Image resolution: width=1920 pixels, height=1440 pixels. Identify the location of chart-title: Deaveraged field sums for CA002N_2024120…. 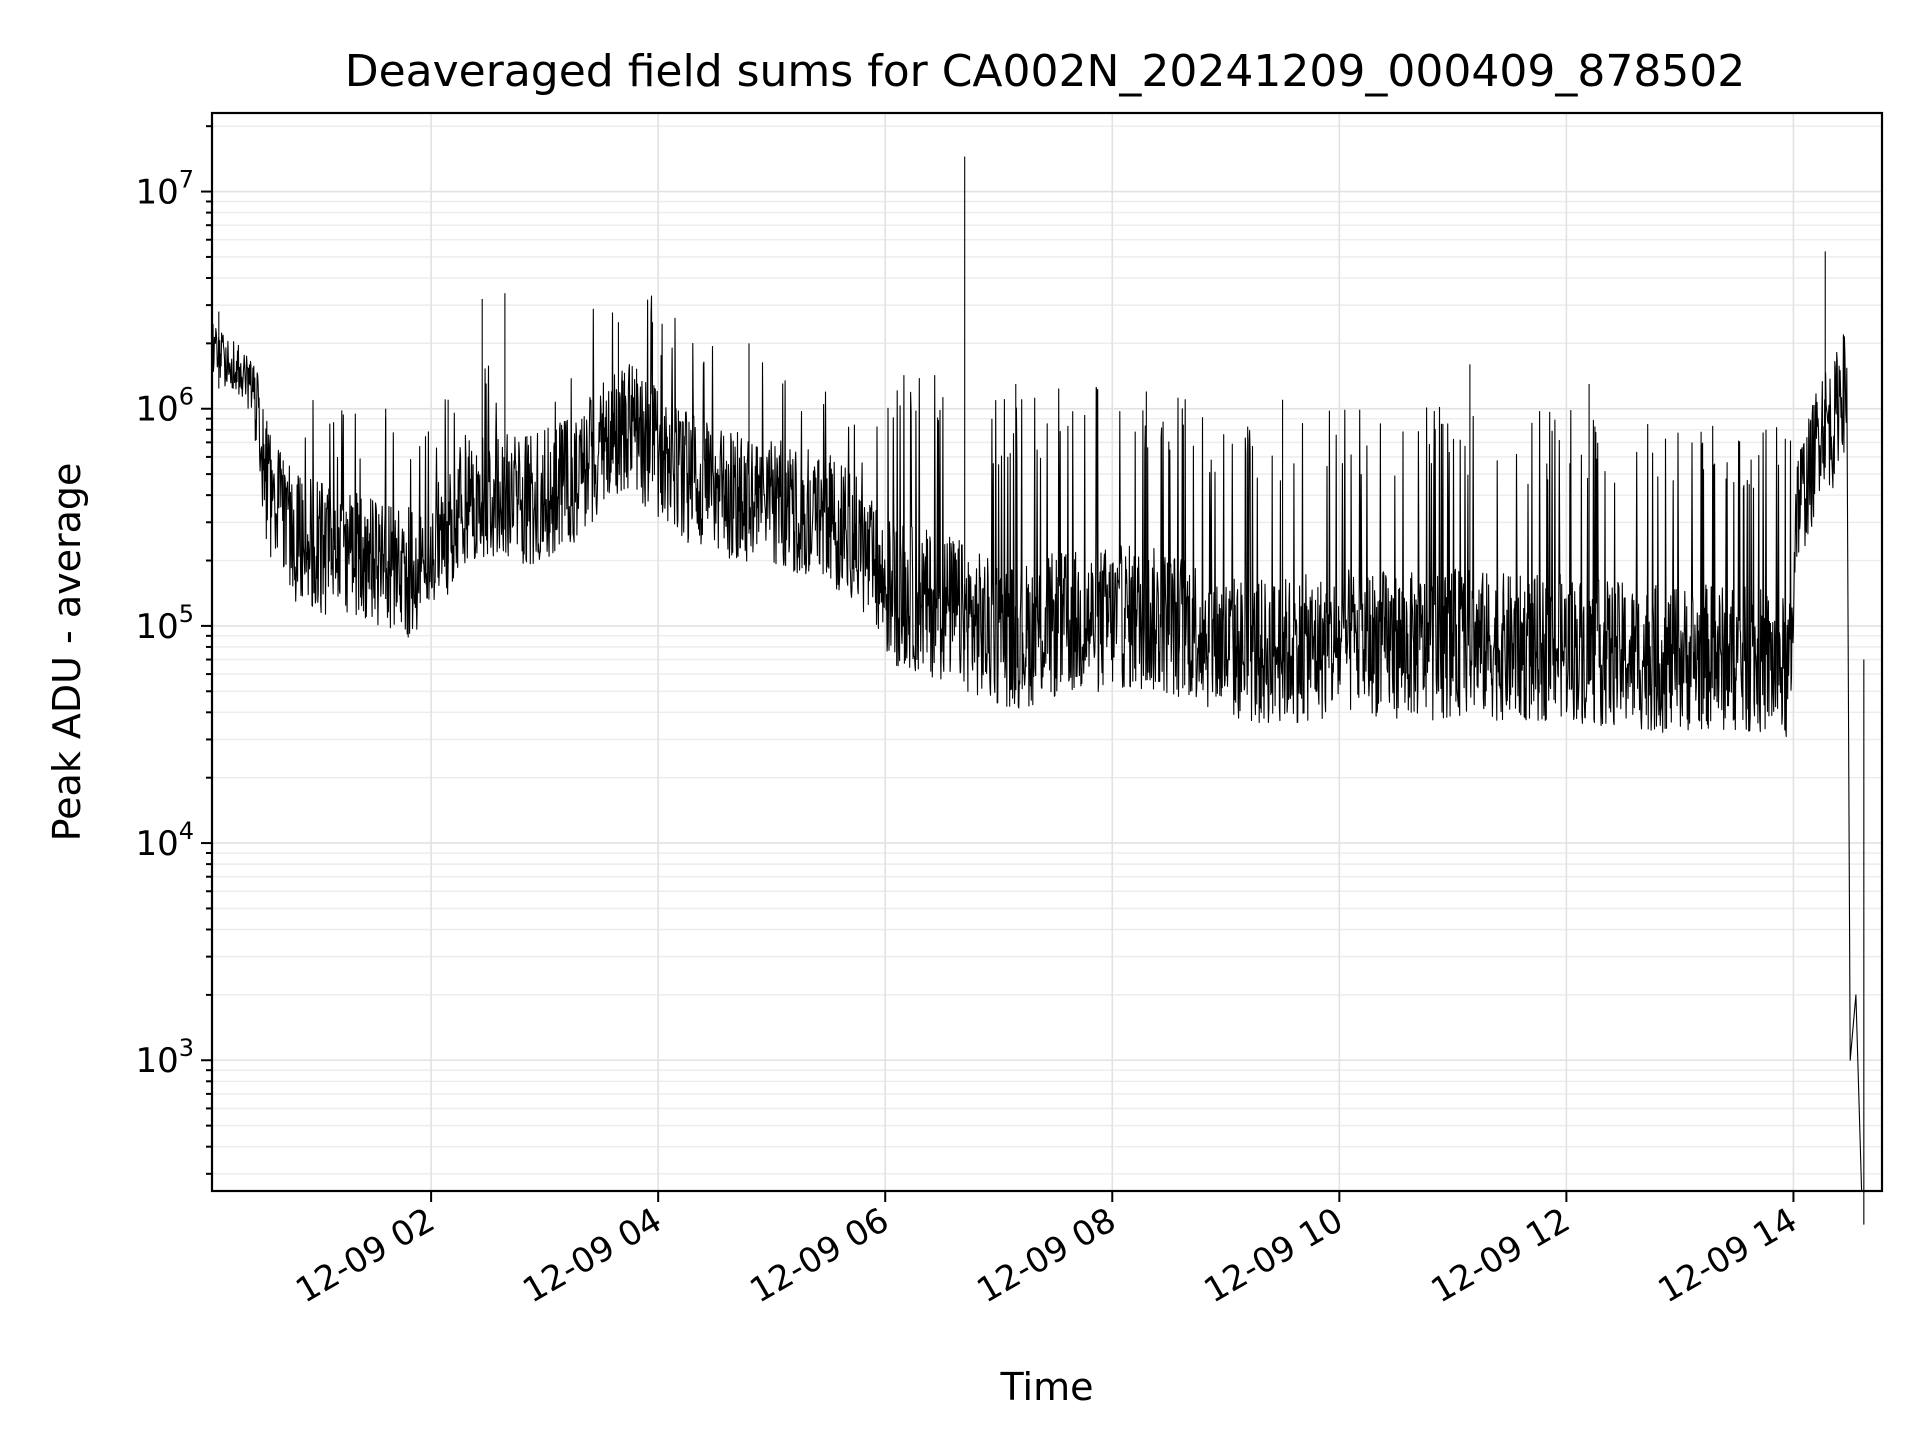
(1045, 71).